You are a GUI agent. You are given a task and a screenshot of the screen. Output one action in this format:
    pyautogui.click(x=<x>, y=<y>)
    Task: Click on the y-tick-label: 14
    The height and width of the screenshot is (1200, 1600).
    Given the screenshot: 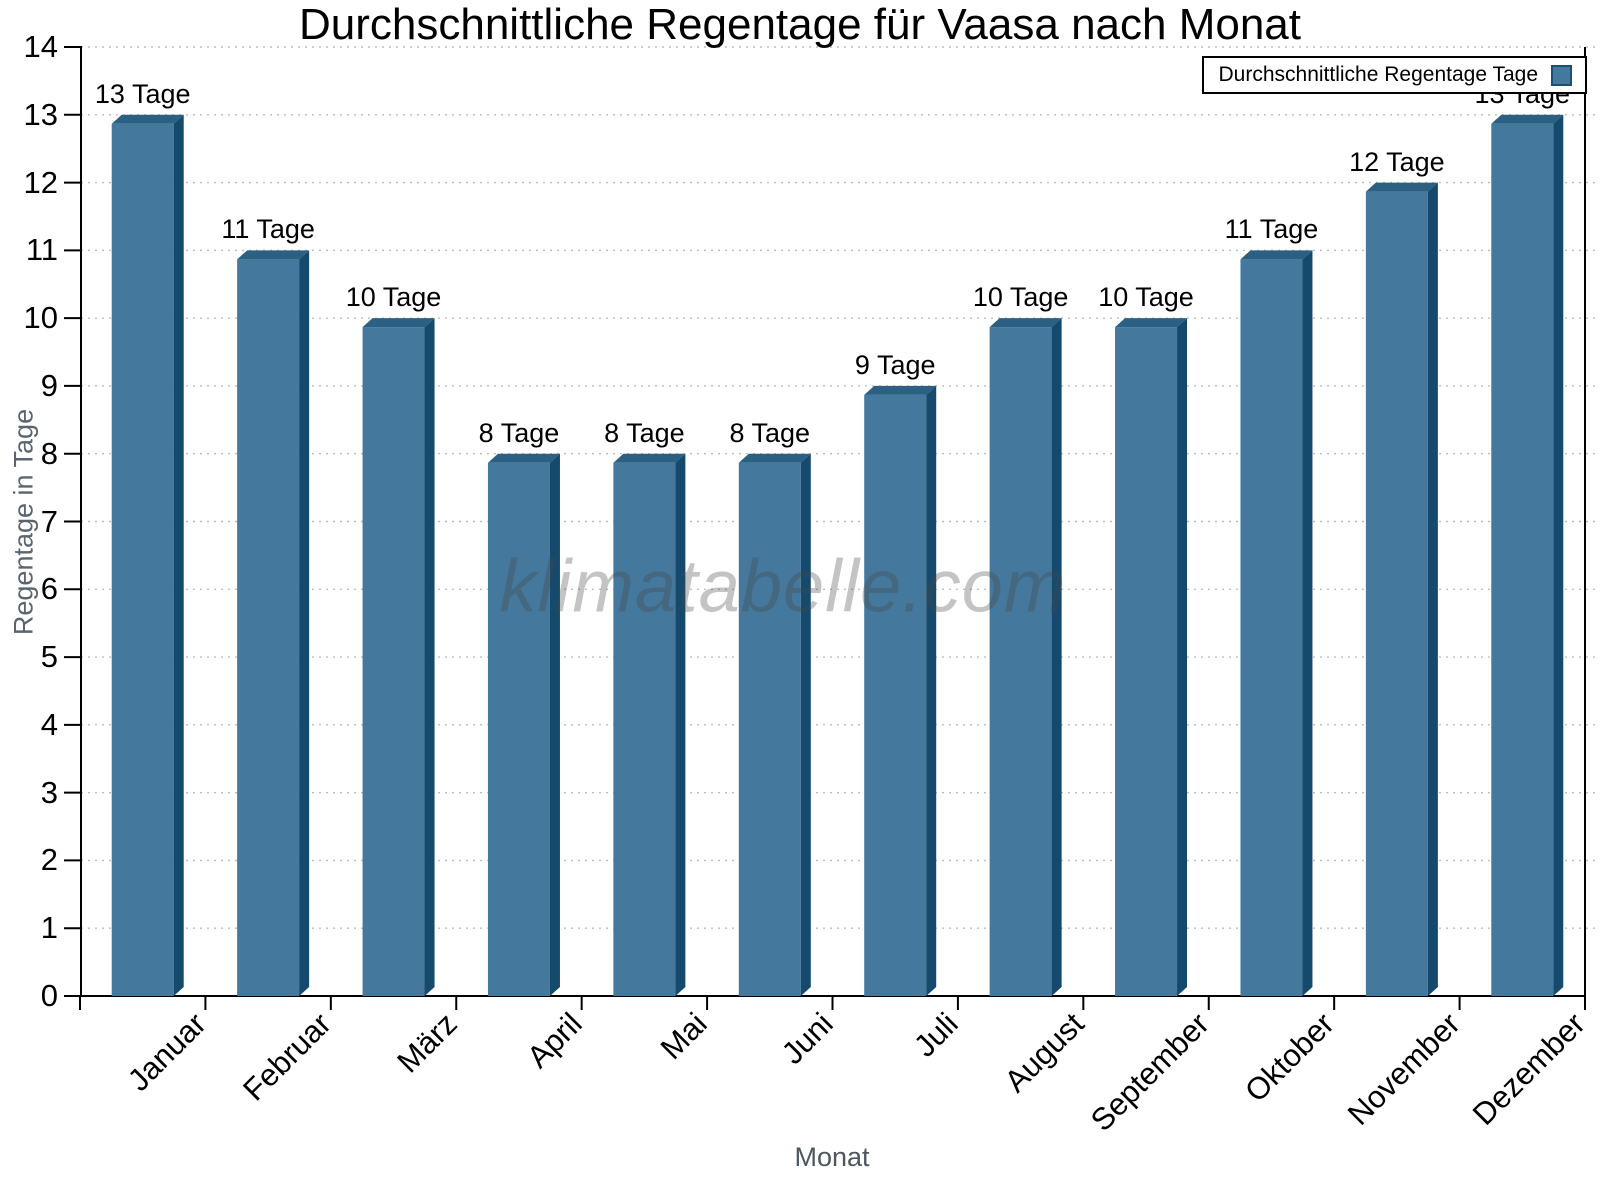 What is the action you would take?
    pyautogui.click(x=40, y=46)
    